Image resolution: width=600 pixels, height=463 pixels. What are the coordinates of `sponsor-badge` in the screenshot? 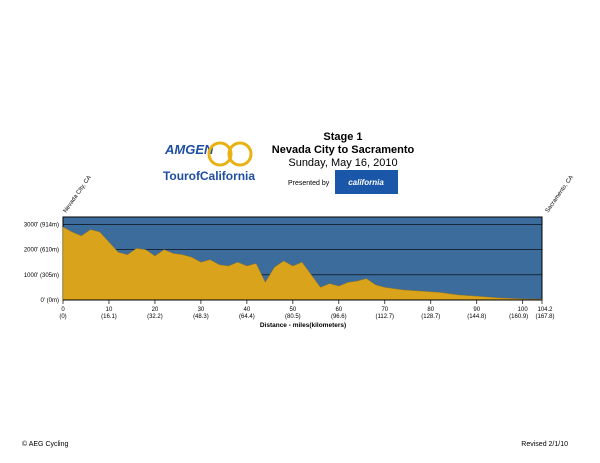 It's located at (366, 182).